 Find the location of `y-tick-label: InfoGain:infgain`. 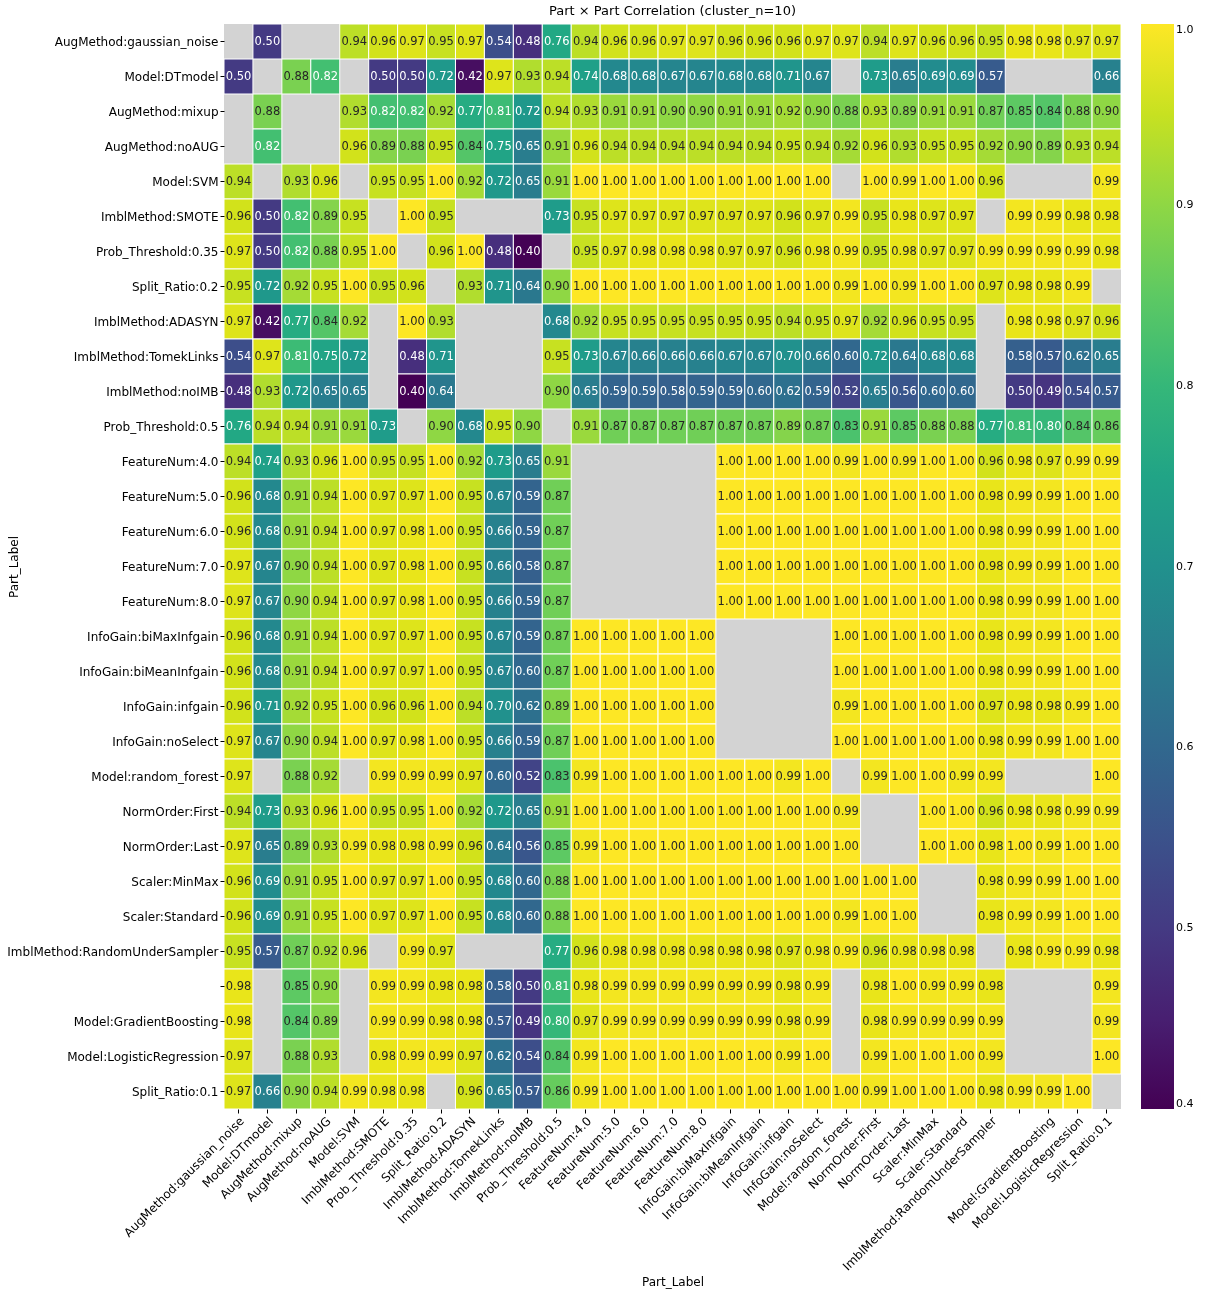

y-tick-label: InfoGain:infgain is located at coordinates (171, 706).